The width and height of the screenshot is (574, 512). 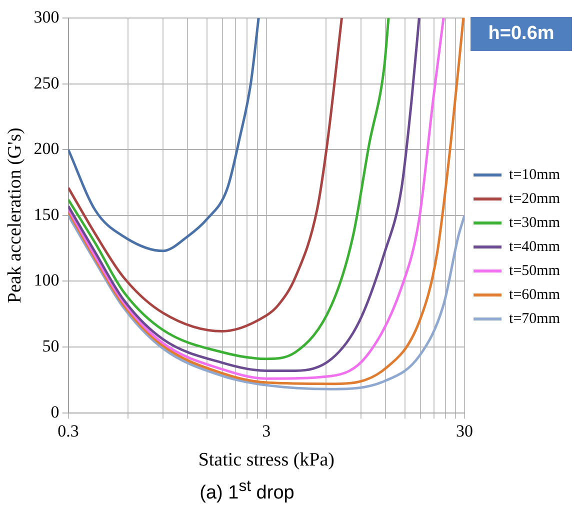 What do you see at coordinates (47, 148) in the screenshot?
I see `y-tick-label: 200` at bounding box center [47, 148].